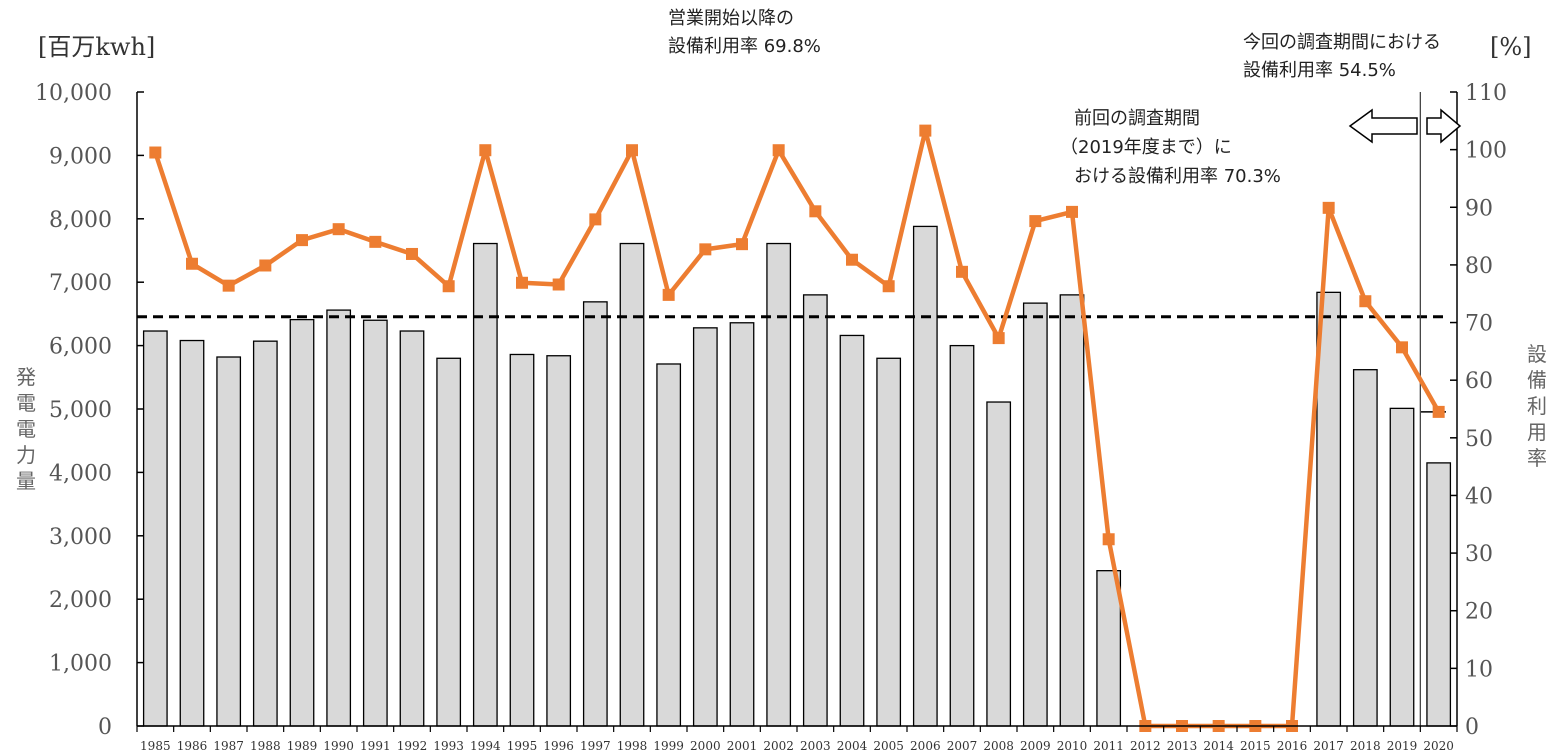 This screenshot has height=755, width=1556. Describe the element at coordinates (228, 285) in the screenshot. I see `line-point-1987` at that location.